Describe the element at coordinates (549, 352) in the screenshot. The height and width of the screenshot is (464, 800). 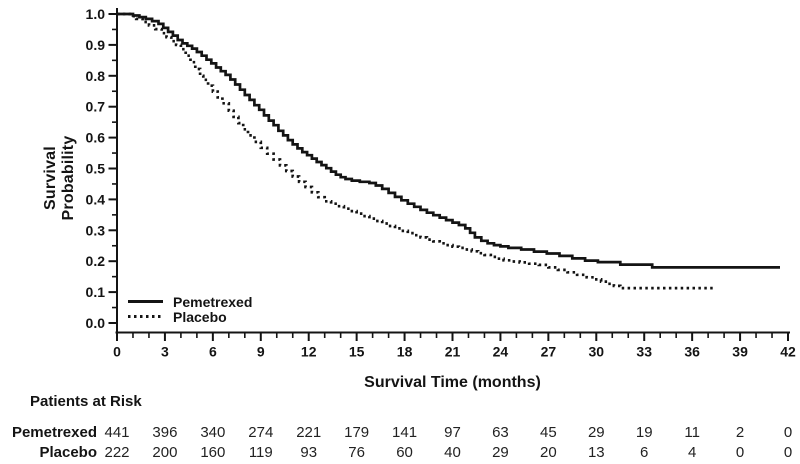
I see `x-tick-label: 27` at that location.